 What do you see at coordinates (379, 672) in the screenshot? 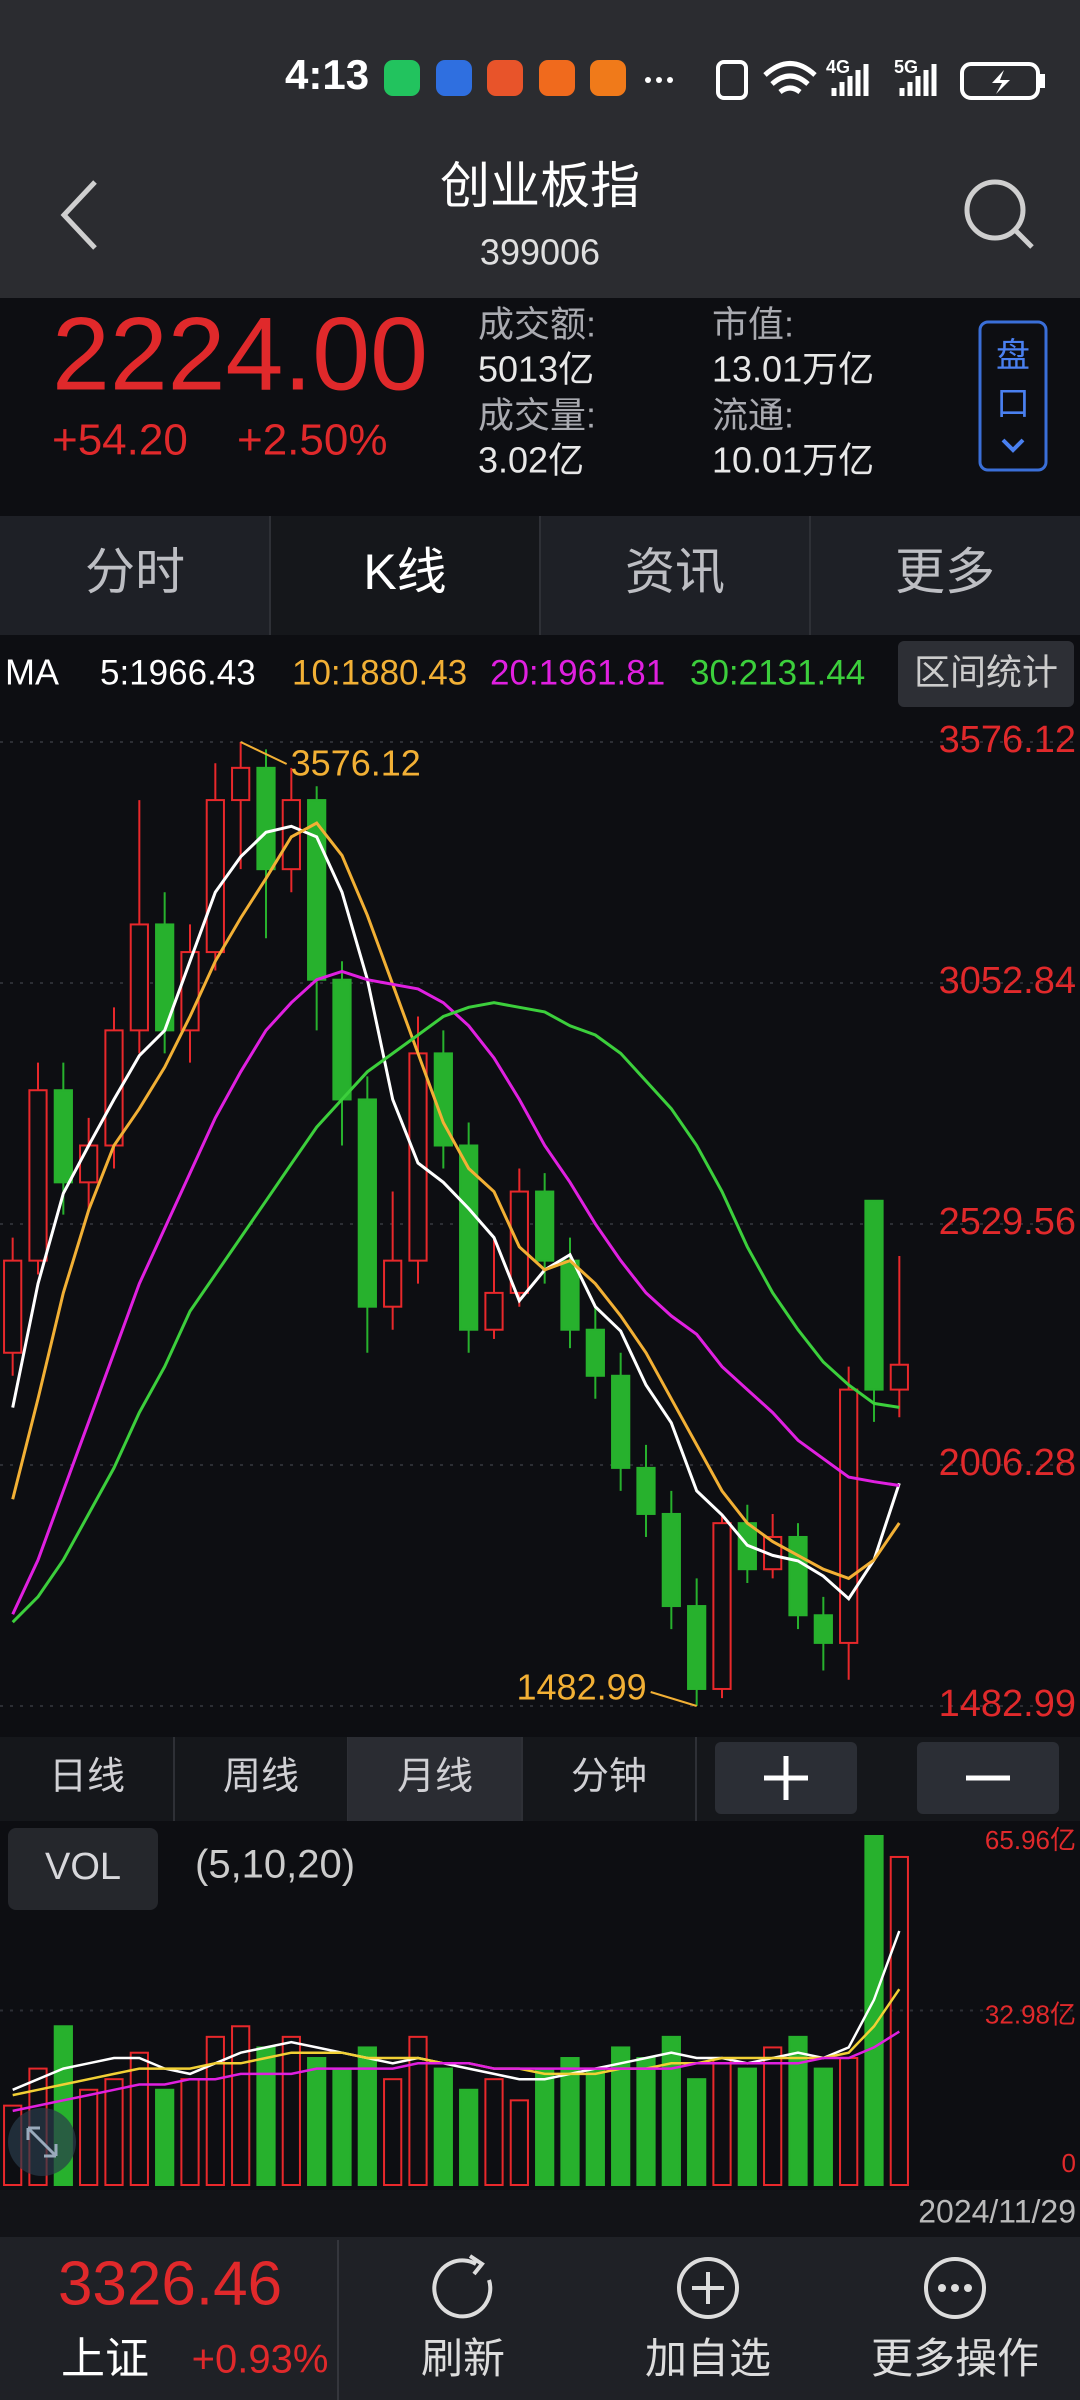
I see `legend-entry: 10:1880.43` at bounding box center [379, 672].